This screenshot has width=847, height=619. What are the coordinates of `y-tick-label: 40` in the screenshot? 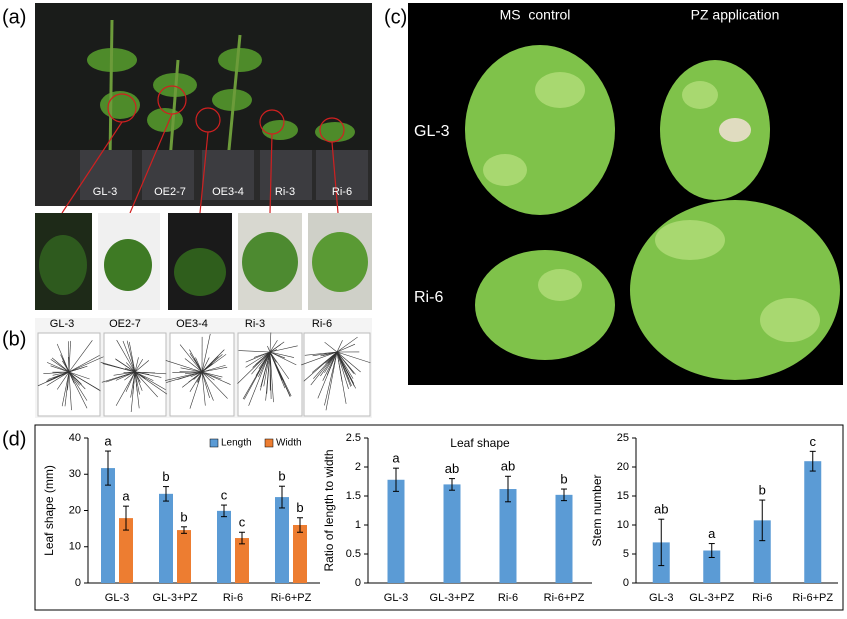 It's located at (75, 438).